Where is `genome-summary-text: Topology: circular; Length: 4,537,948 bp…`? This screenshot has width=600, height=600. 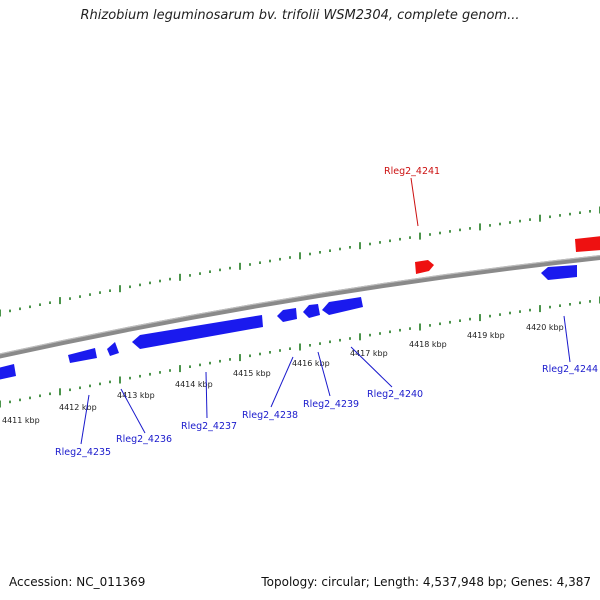
genome-summary-text: Topology: circular; Length: 4,537,948 bp… is located at coordinates (426, 582).